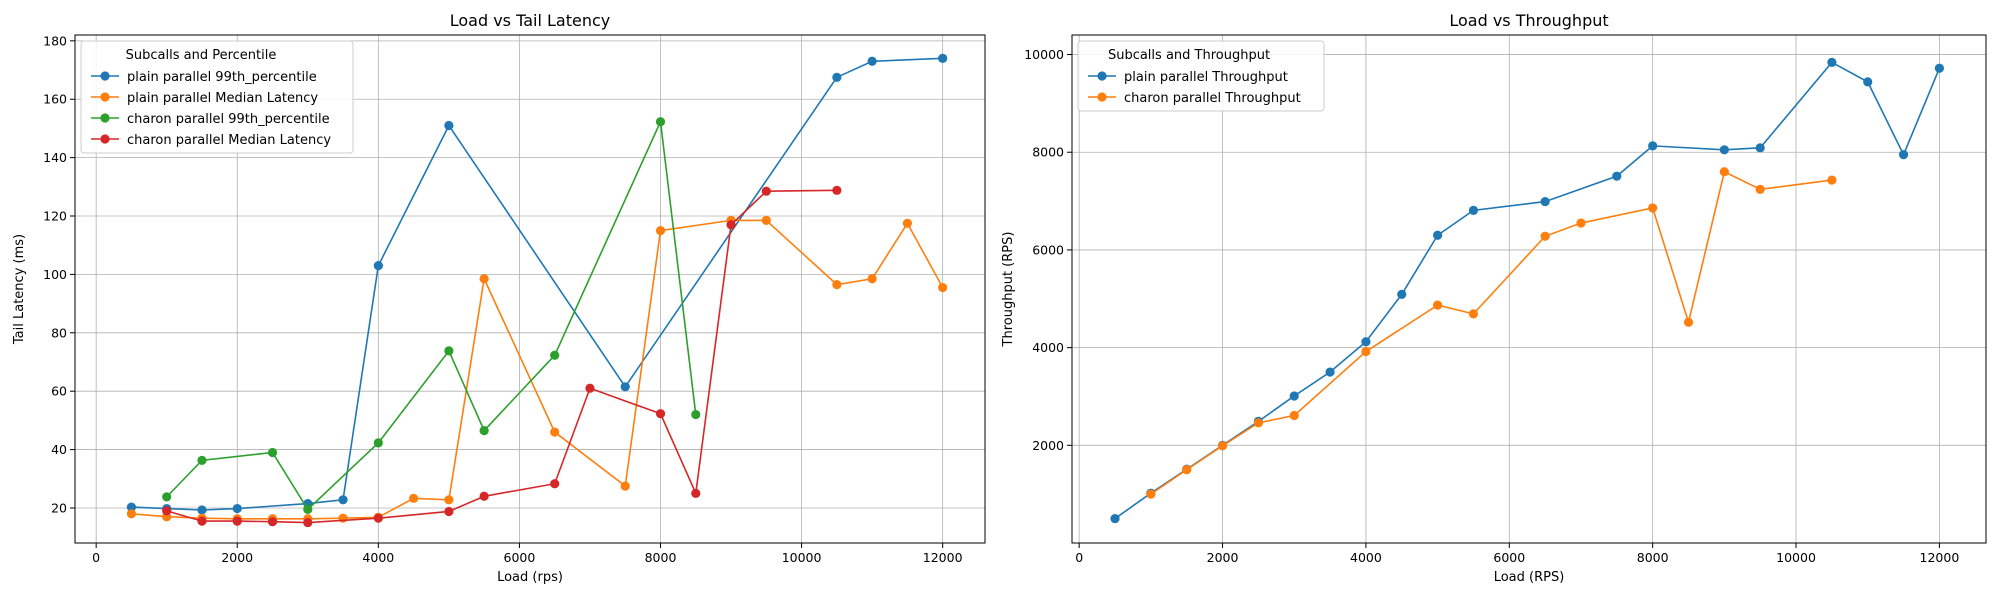 The width and height of the screenshot is (2000, 600). Describe the element at coordinates (228, 119) in the screenshot. I see `legend-label: charon parallel 99th_percentile` at that location.